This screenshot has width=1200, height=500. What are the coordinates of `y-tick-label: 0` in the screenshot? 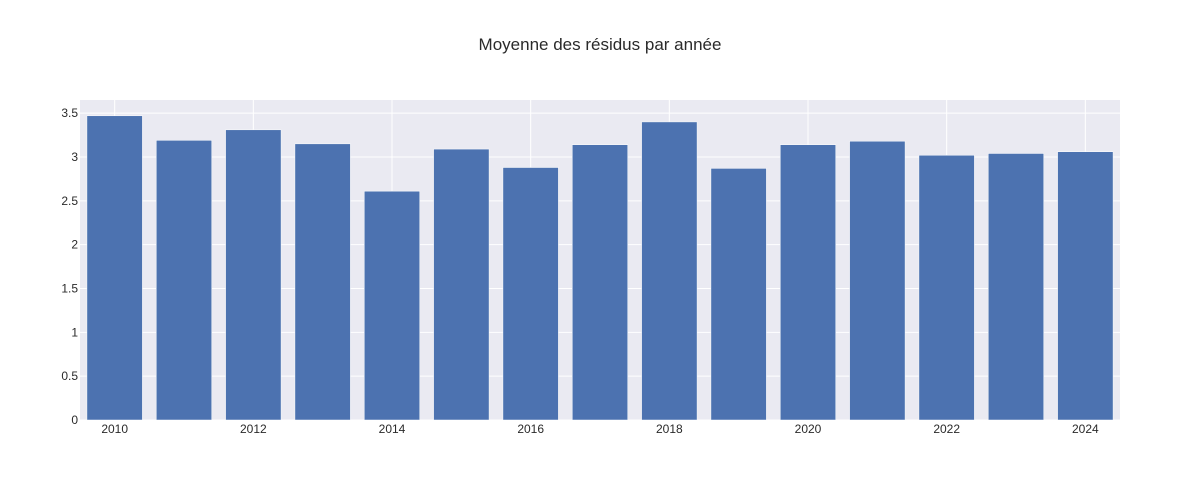 It's located at (74, 420).